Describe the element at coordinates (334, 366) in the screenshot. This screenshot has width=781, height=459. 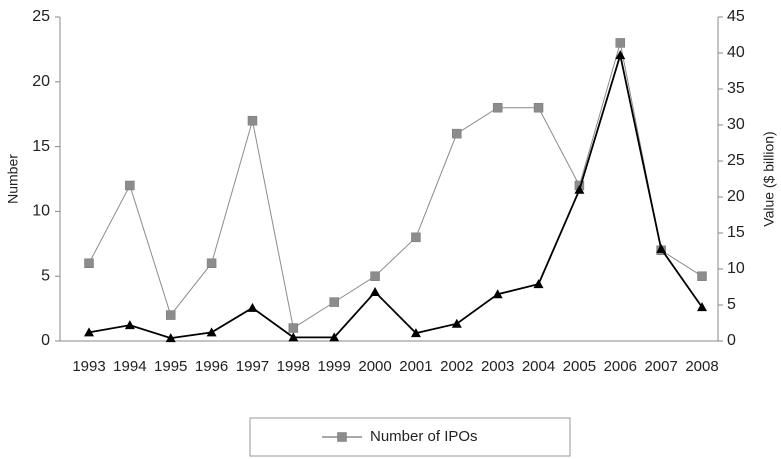
I see `x-tick-label: 1999` at that location.